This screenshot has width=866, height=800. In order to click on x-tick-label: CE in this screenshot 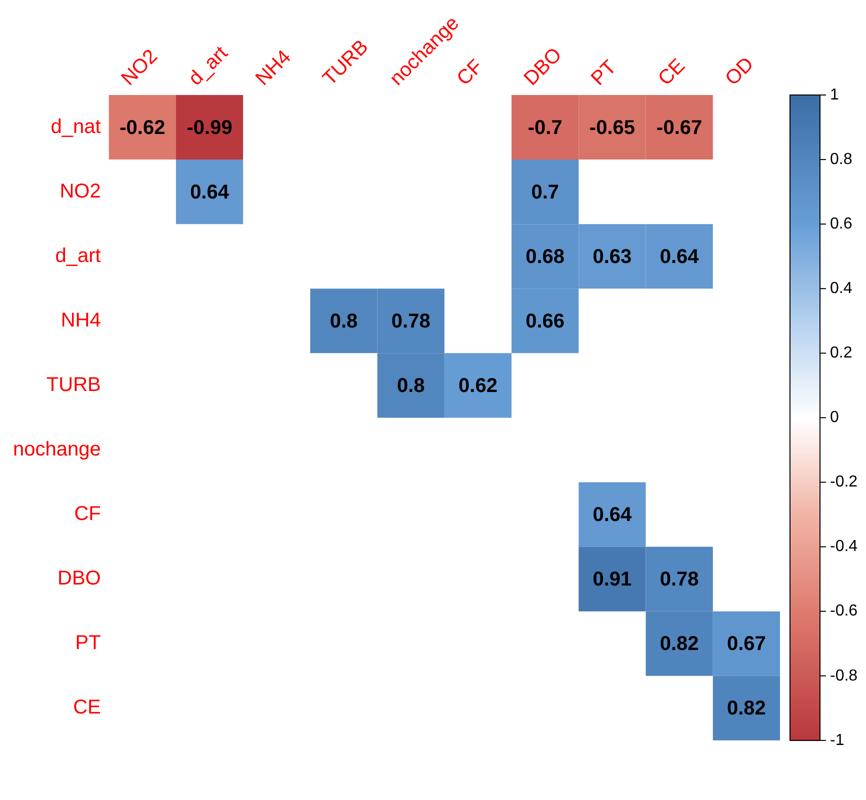, I will do `click(672, 72)`.